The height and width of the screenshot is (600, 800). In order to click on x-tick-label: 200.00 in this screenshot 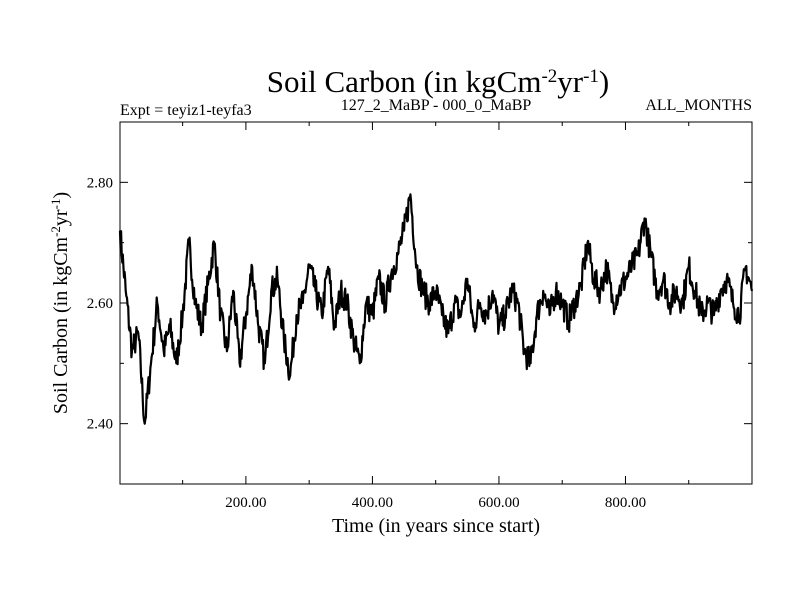, I will do `click(245, 503)`.